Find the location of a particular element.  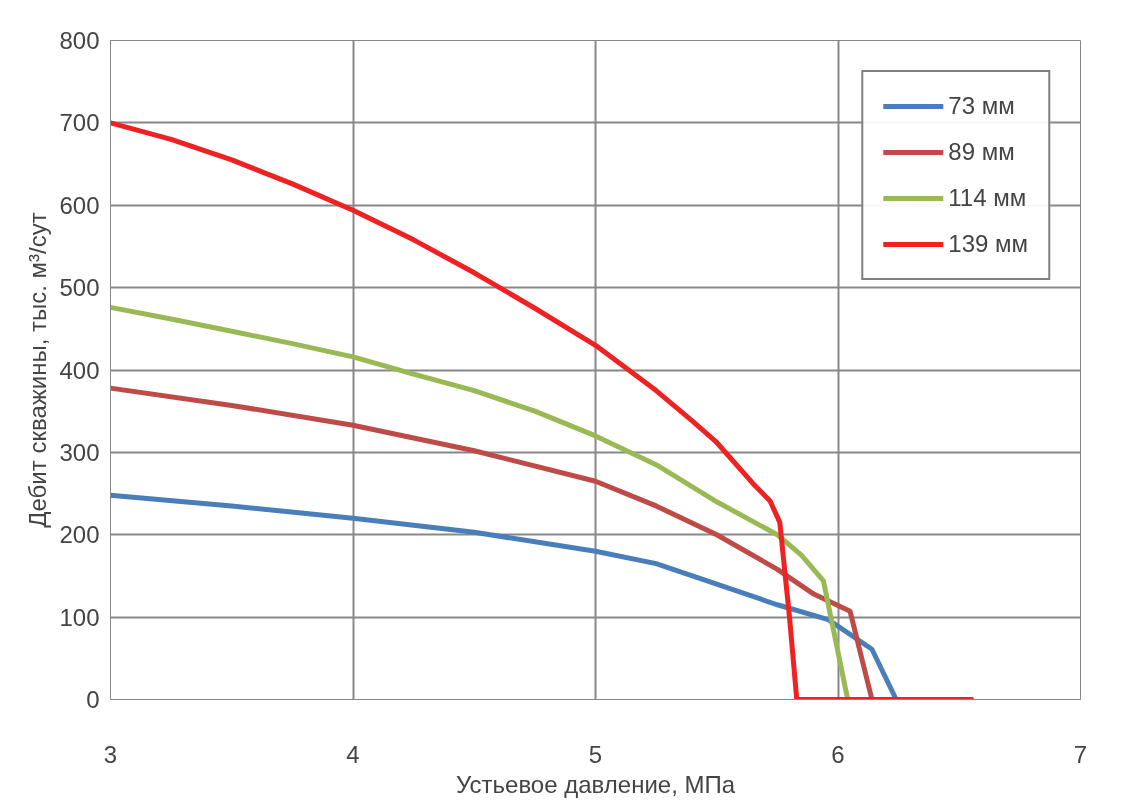

y-tick-label: 600 is located at coordinates (79, 205).